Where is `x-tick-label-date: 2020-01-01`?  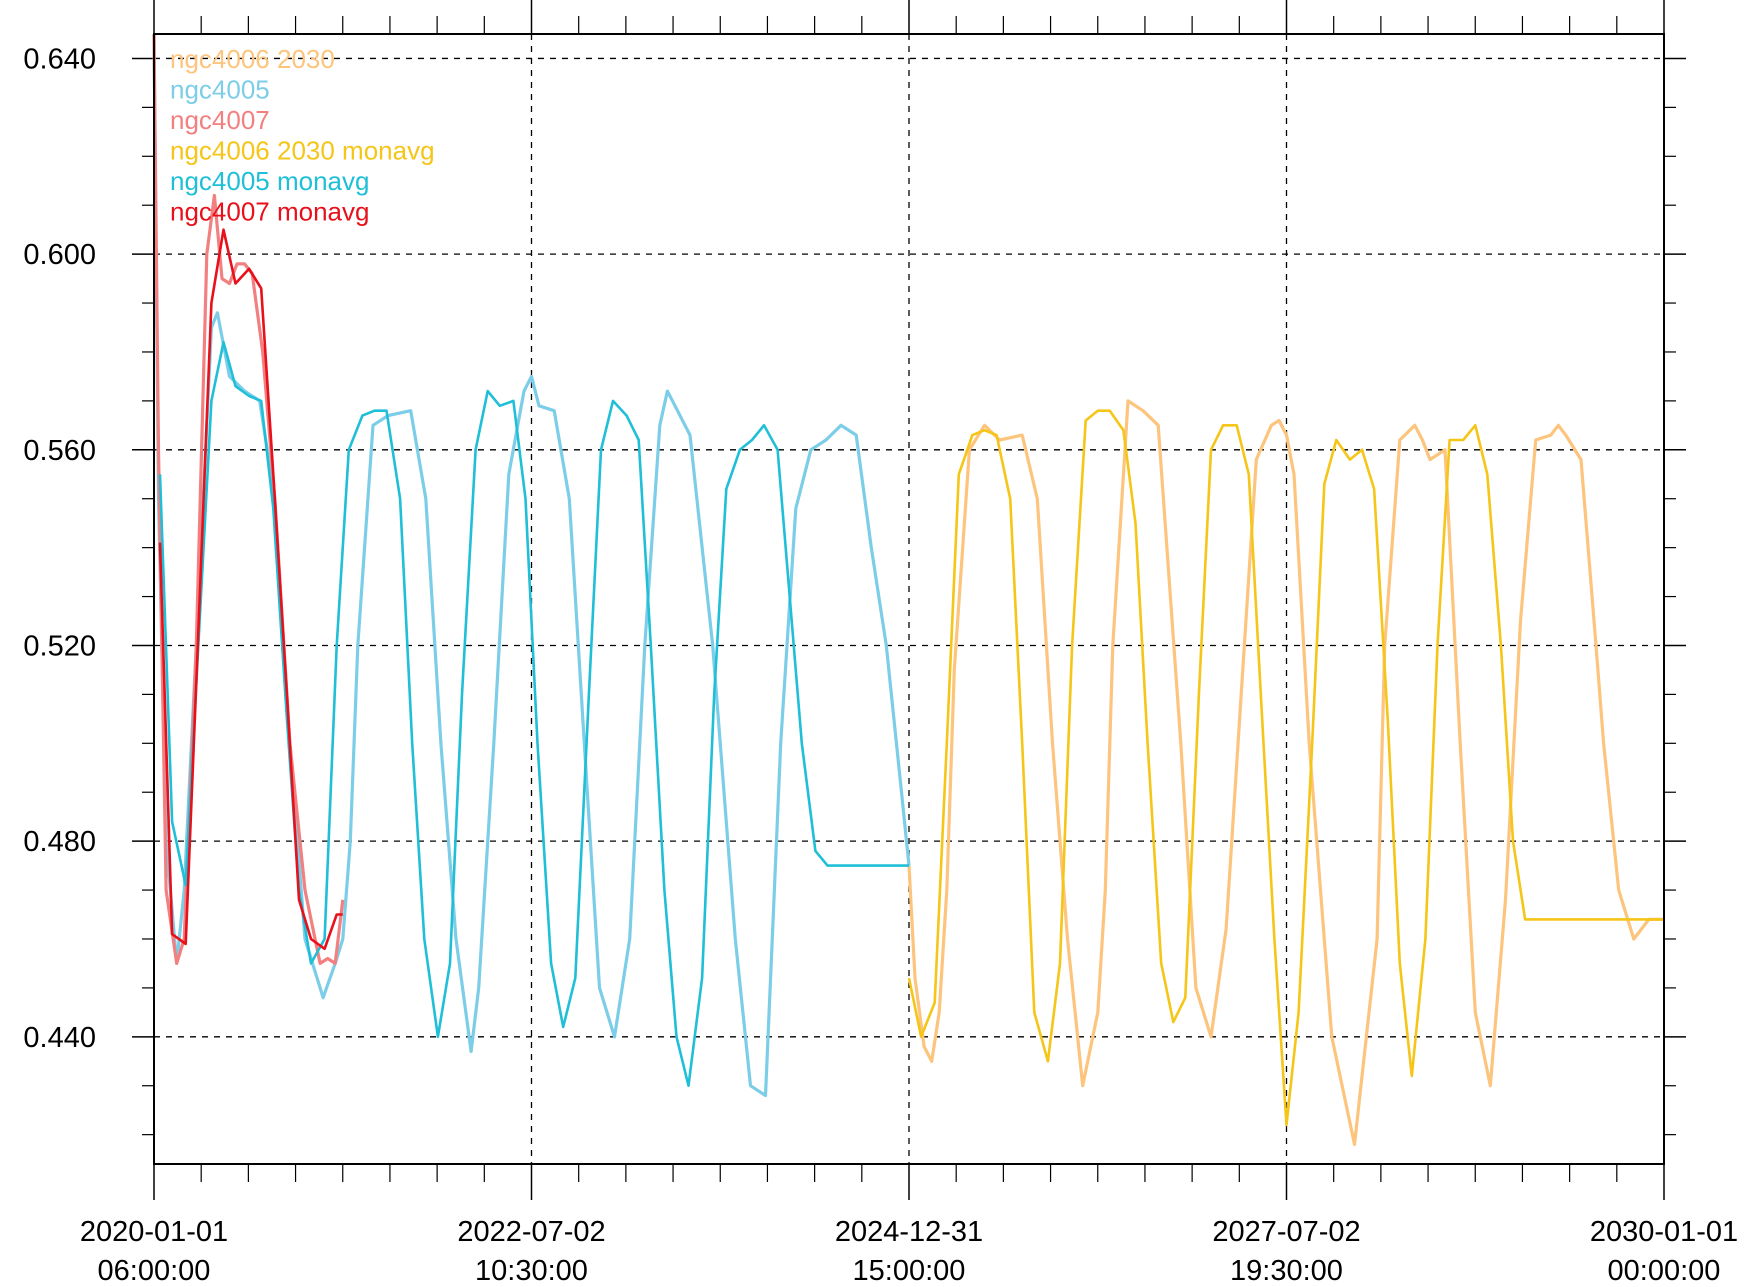 x-tick-label-date: 2020-01-01 is located at coordinates (154, 1232).